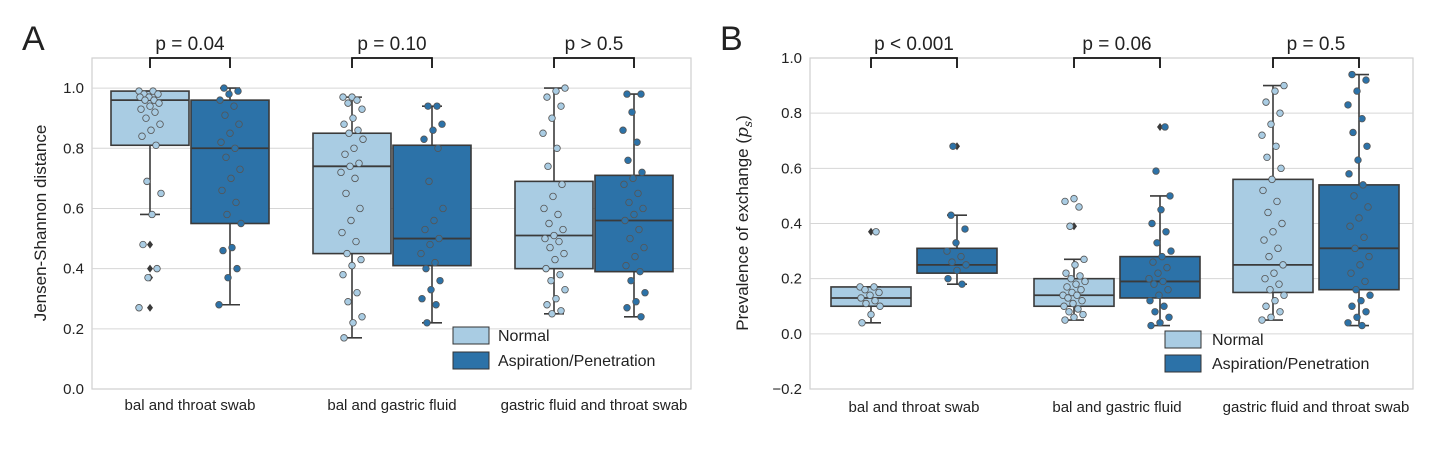 The height and width of the screenshot is (464, 1454). What do you see at coordinates (73, 329) in the screenshot?
I see `y-tick-label: 0.2` at bounding box center [73, 329].